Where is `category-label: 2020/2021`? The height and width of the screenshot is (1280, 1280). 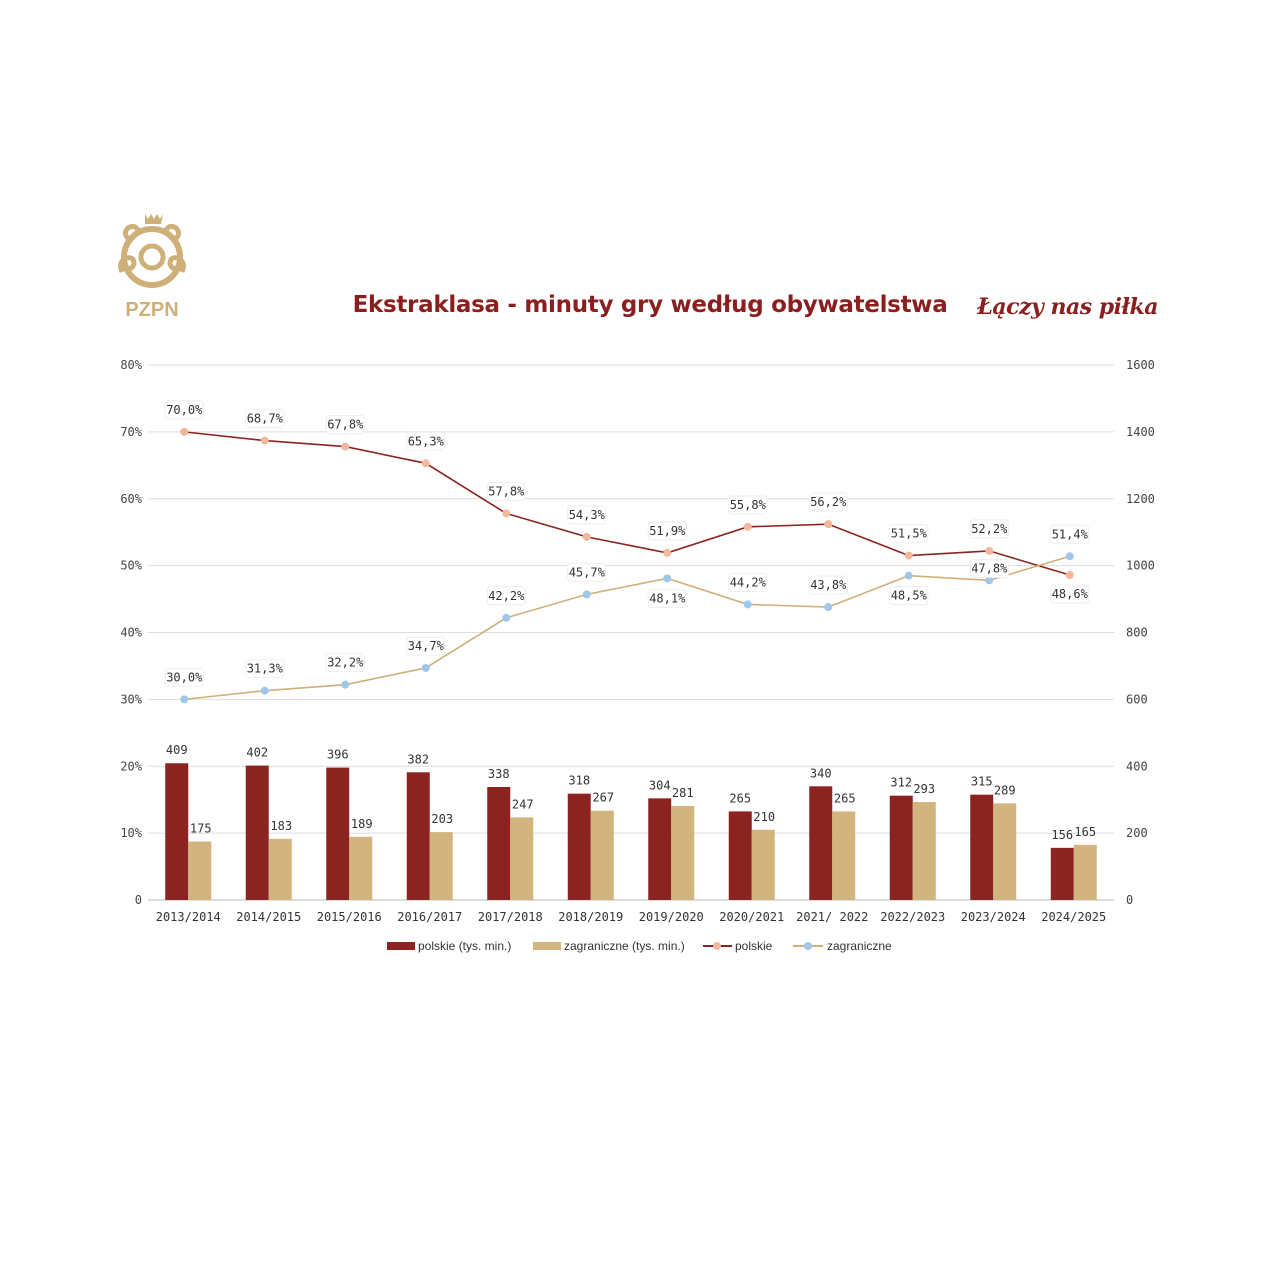 category-label: 2020/2021 is located at coordinates (751, 917).